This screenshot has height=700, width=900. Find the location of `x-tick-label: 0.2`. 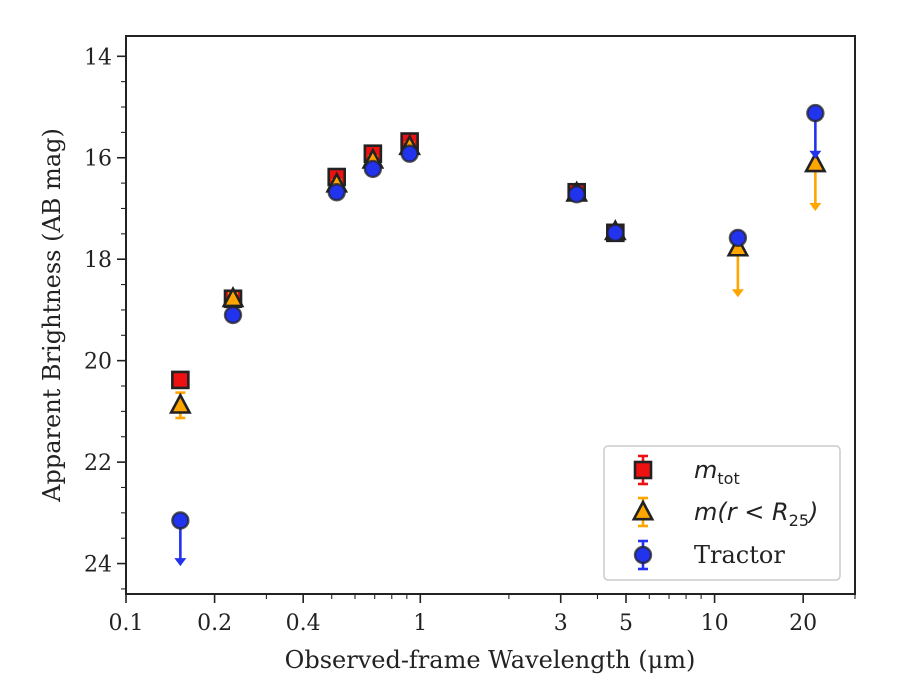

x-tick-label: 0.2 is located at coordinates (214, 623).